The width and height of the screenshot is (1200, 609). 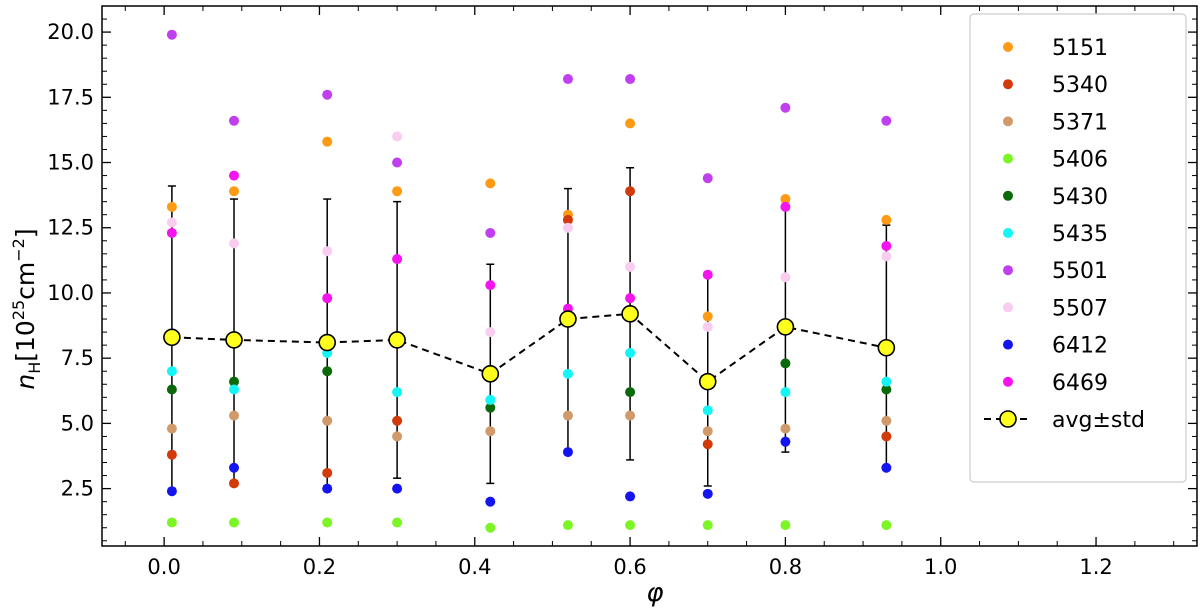 What do you see at coordinates (1095, 567) in the screenshot?
I see `x-tick-label: 1.2` at bounding box center [1095, 567].